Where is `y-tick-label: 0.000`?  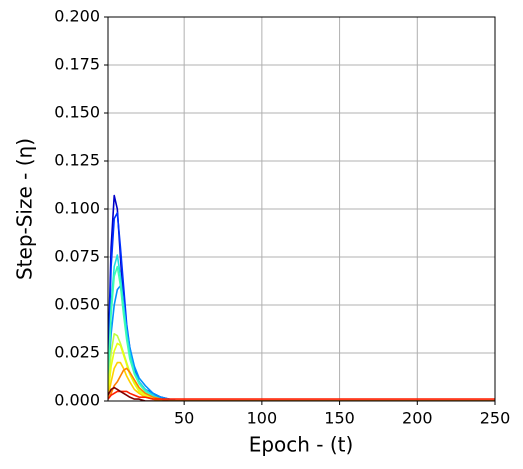
y-tick-label: 0.000 is located at coordinates (77, 400).